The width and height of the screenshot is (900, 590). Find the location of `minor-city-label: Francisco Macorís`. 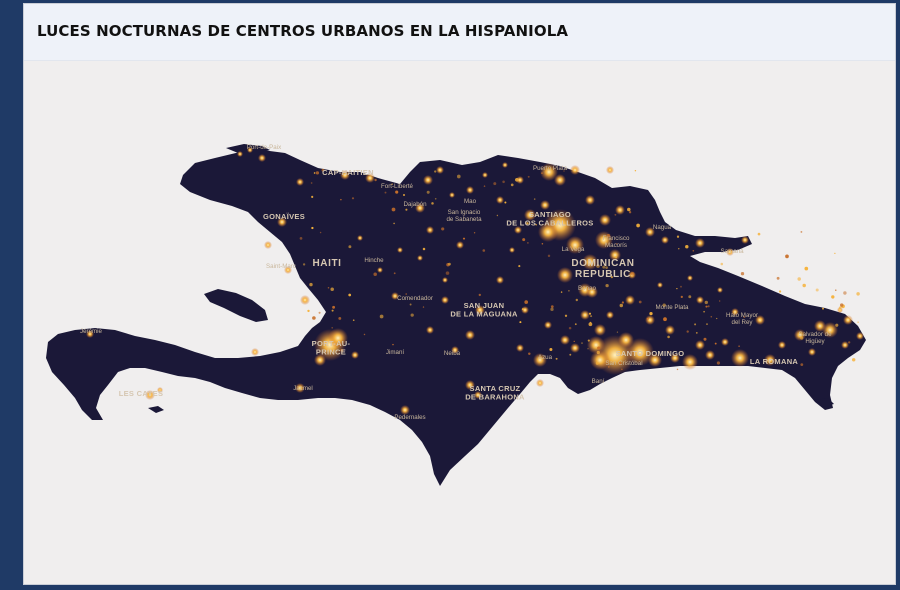

minor-city-label: Francisco Macorís is located at coordinates (616, 242).